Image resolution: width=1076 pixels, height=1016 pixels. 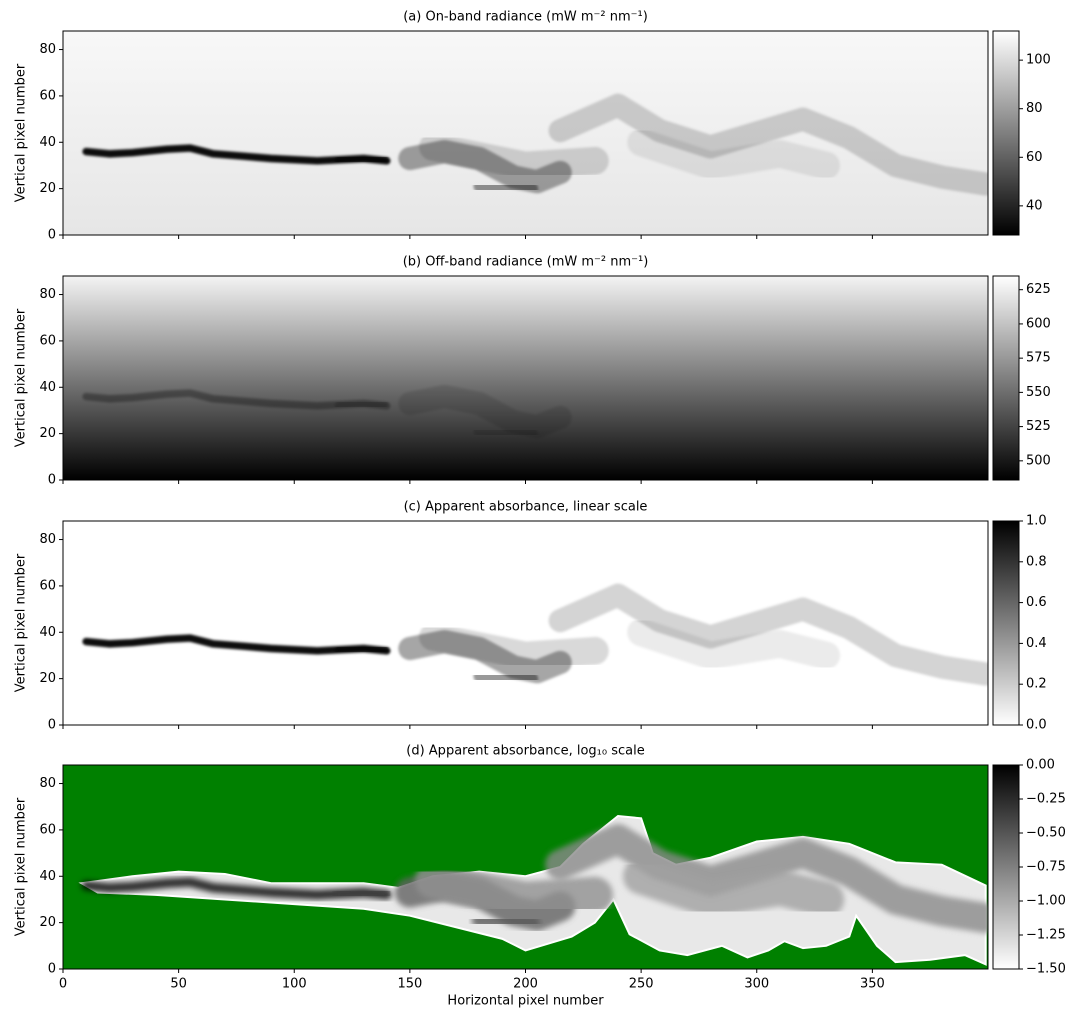 What do you see at coordinates (525, 984) in the screenshot?
I see `x-tick-label: 200` at bounding box center [525, 984].